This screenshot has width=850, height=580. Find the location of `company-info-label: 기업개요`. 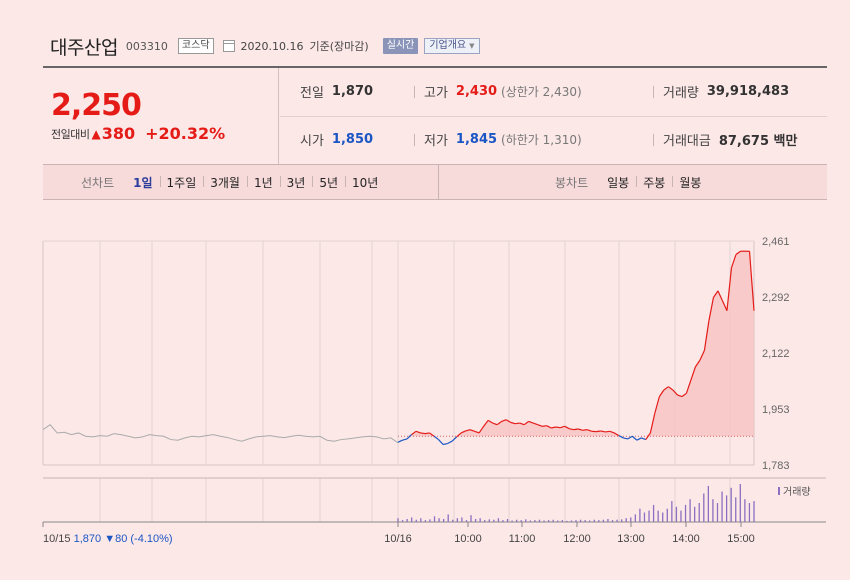

company-info-label: 기업개요 is located at coordinates (448, 45).